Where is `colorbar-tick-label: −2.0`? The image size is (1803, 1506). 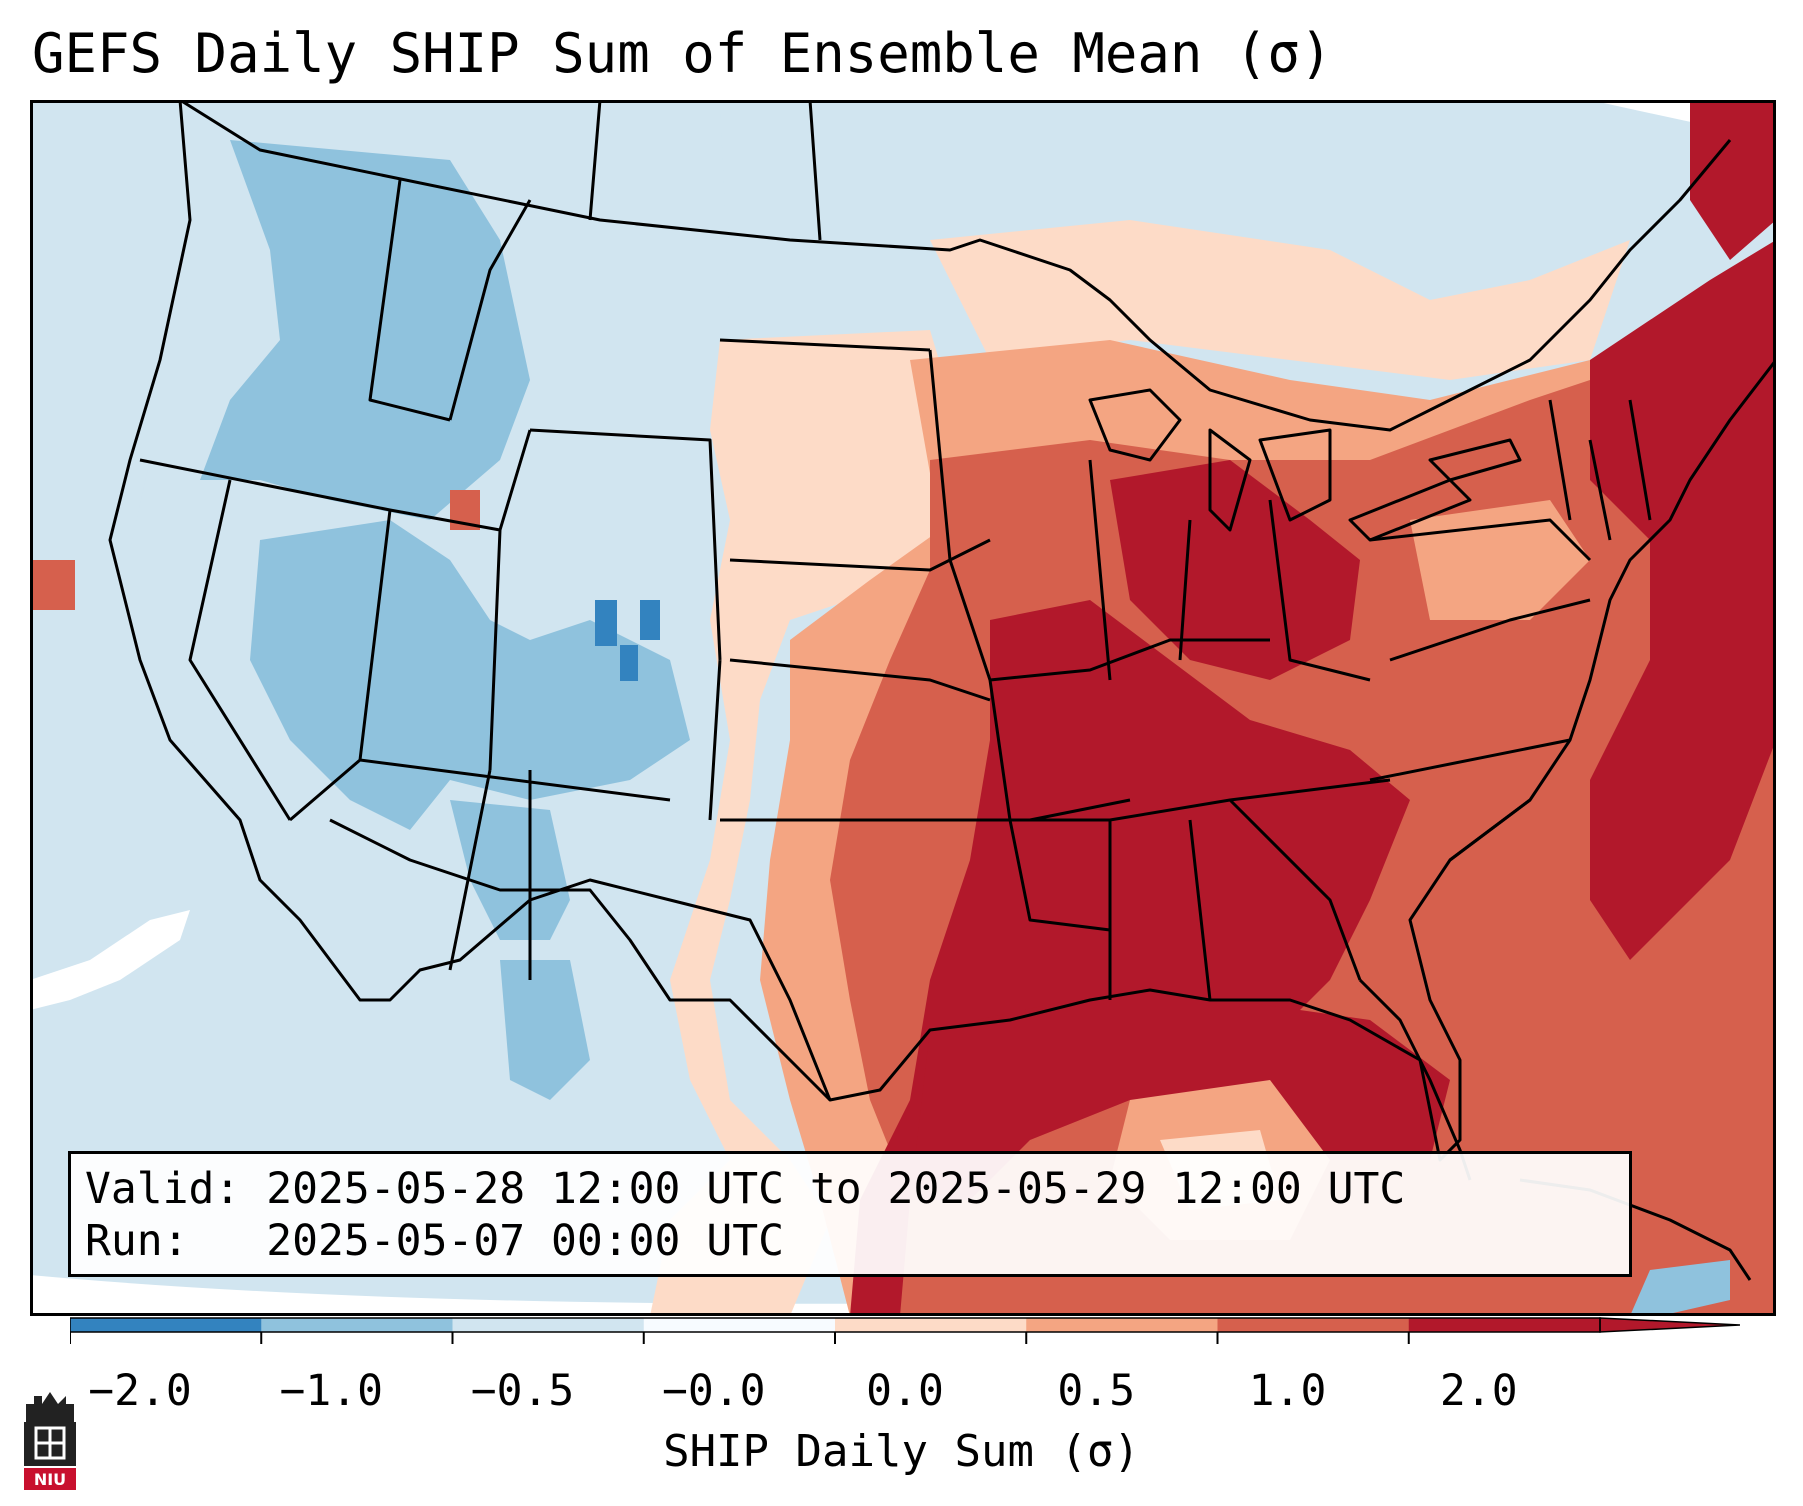 colorbar-tick-label: −2.0 is located at coordinates (140, 1391).